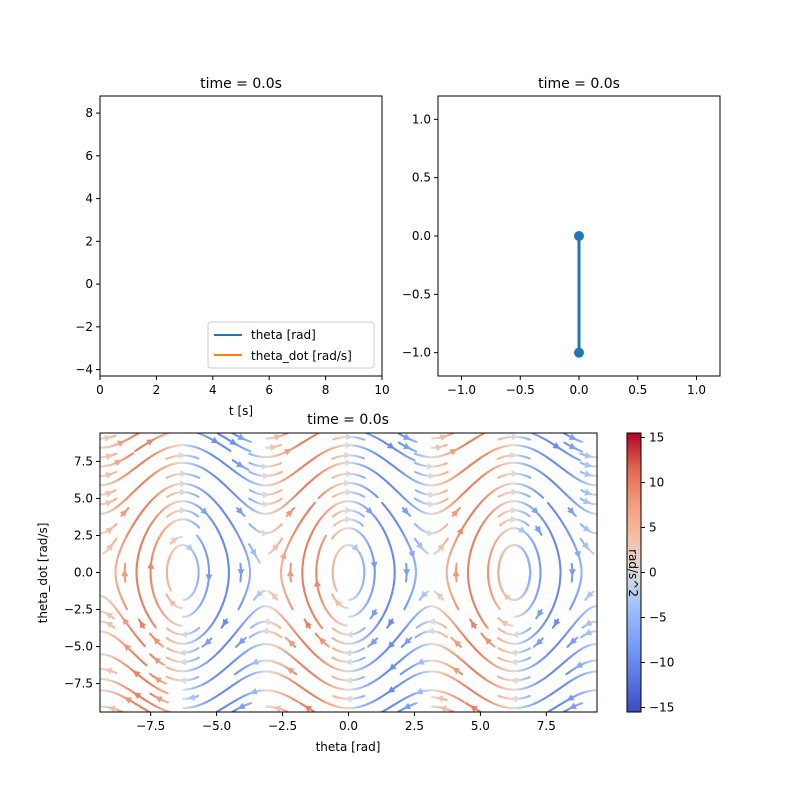  What do you see at coordinates (578, 390) in the screenshot?
I see `x-tick-label: 0.0` at bounding box center [578, 390].